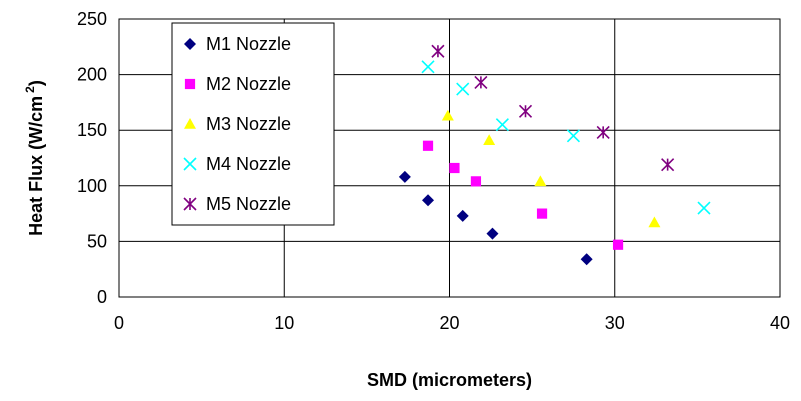 The image size is (801, 401). Describe the element at coordinates (92, 186) in the screenshot. I see `y-tick-label: 100` at that location.